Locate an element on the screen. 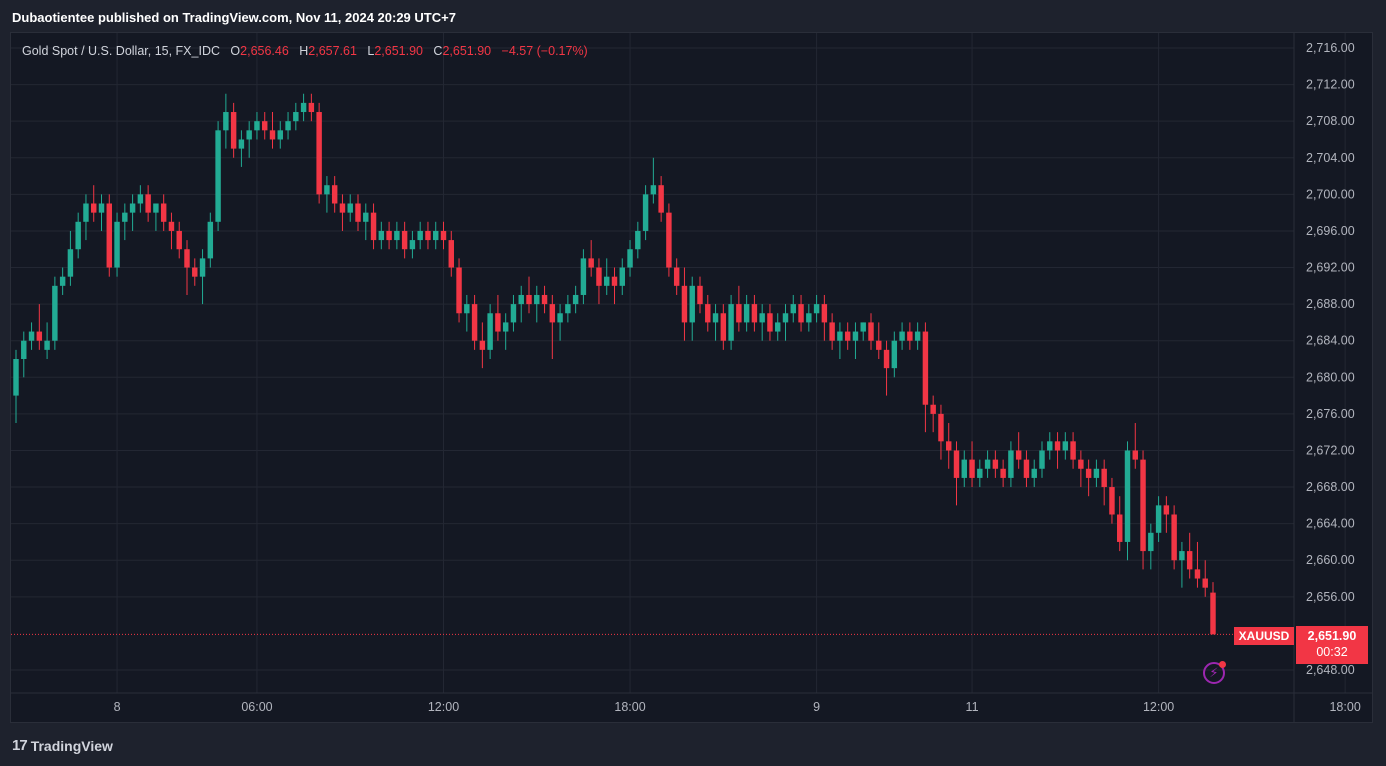  x-tick-label: 18:00 is located at coordinates (629, 707).